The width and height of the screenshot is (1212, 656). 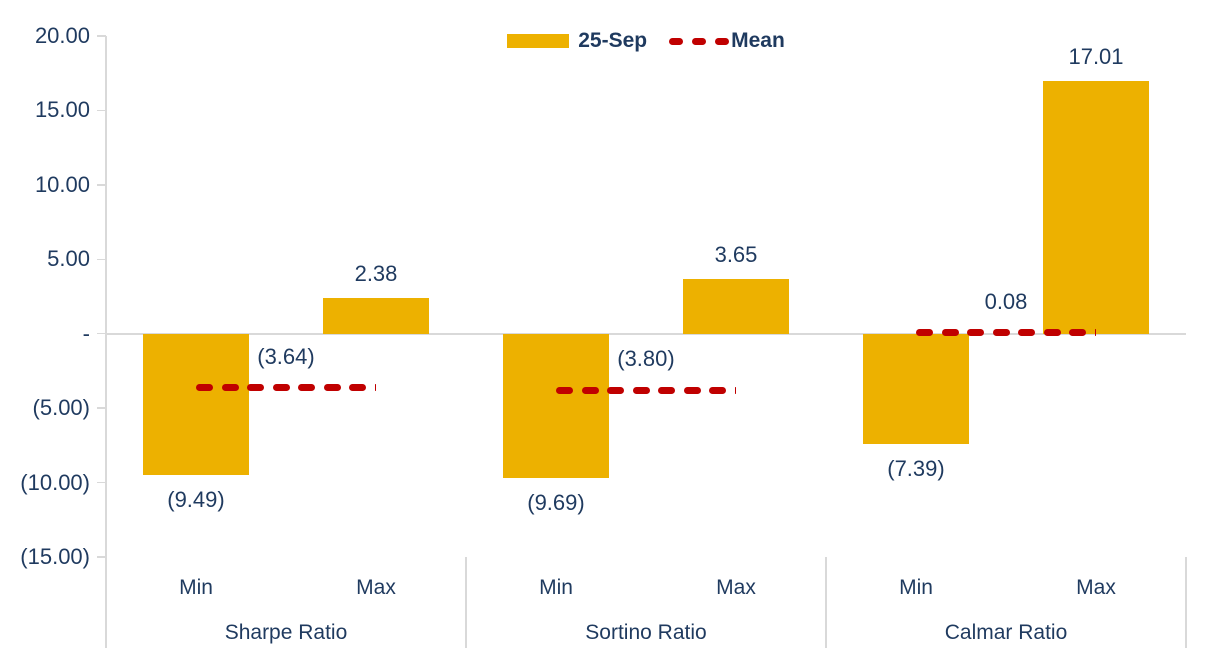 What do you see at coordinates (699, 41) in the screenshot?
I see `mean-dashed-line-swatch-icon` at bounding box center [699, 41].